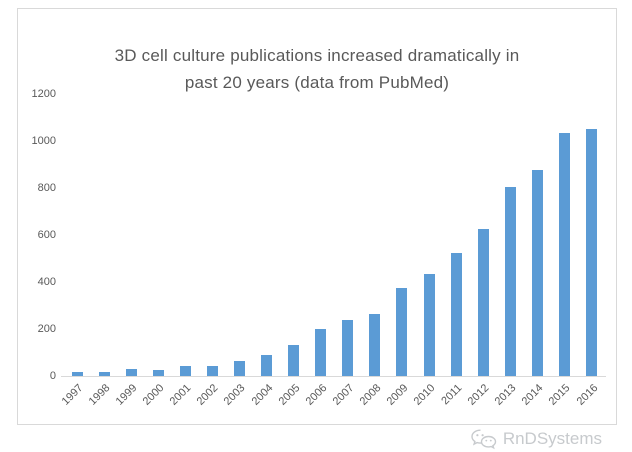 The width and height of the screenshot is (632, 452). Describe the element at coordinates (185, 371) in the screenshot. I see `bar-2001` at that location.